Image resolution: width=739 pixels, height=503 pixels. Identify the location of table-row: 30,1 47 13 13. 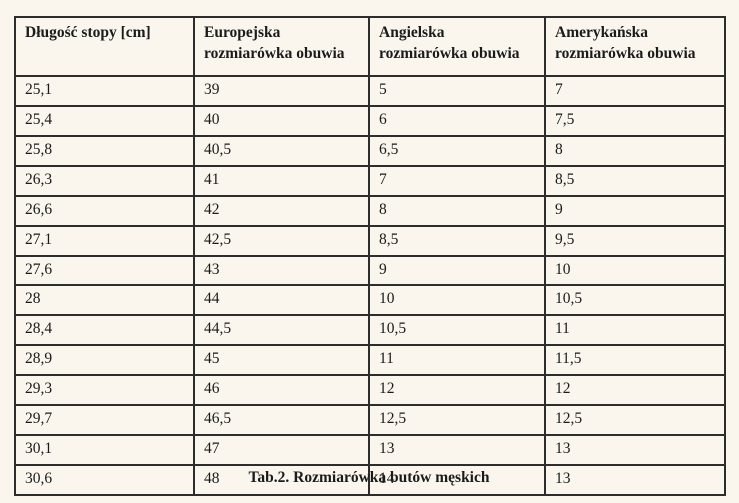
(370, 450).